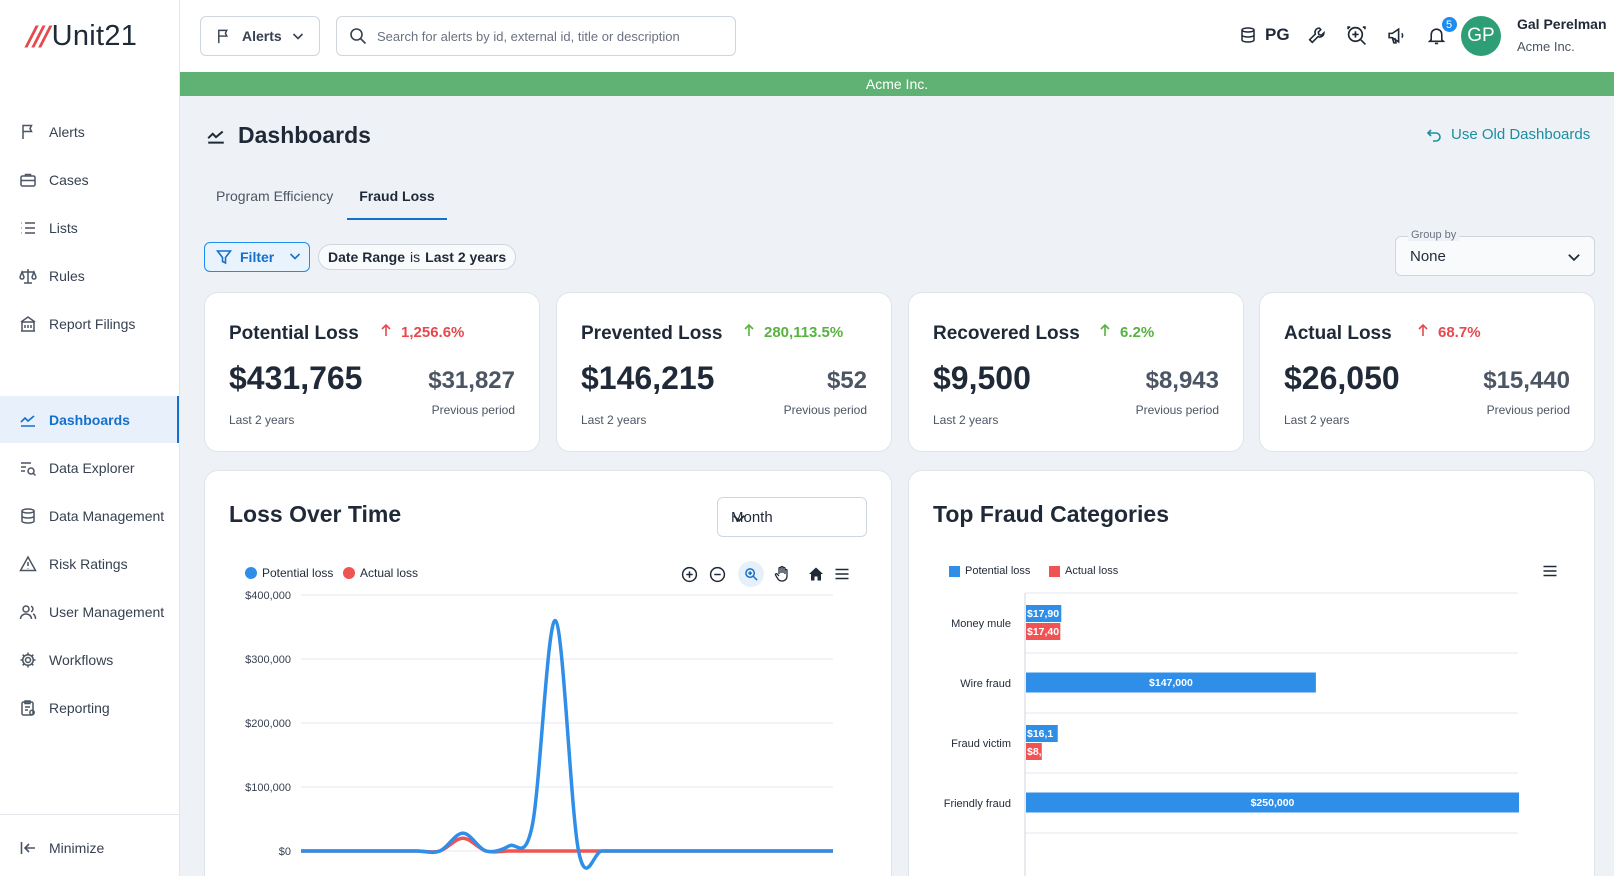  Describe the element at coordinates (107, 515) in the screenshot. I see `sidebar-item-label: Data Management` at that location.